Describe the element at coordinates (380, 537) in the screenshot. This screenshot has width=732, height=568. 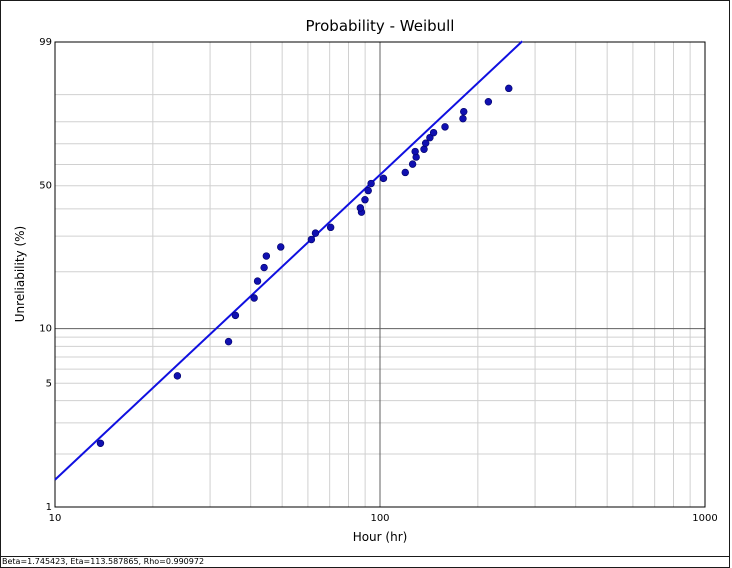
I see `x-axis-label: Hour (hr)` at that location.